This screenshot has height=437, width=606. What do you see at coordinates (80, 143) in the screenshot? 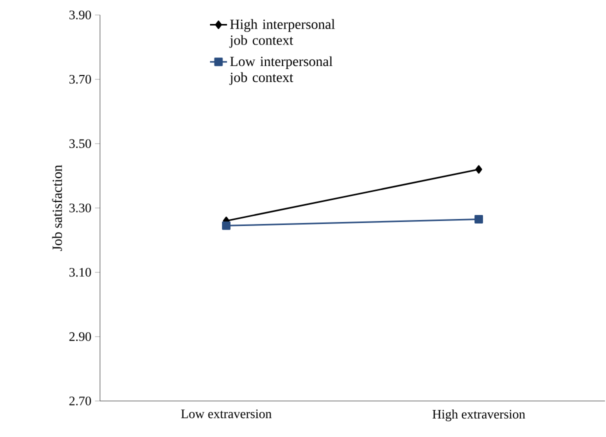
I see `y-tick-label: 3.50` at bounding box center [80, 143].